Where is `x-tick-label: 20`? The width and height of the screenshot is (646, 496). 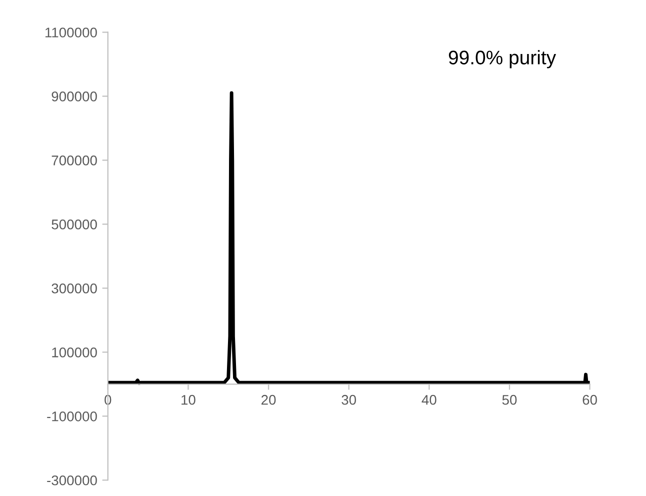 x-tick-label: 20 is located at coordinates (268, 399).